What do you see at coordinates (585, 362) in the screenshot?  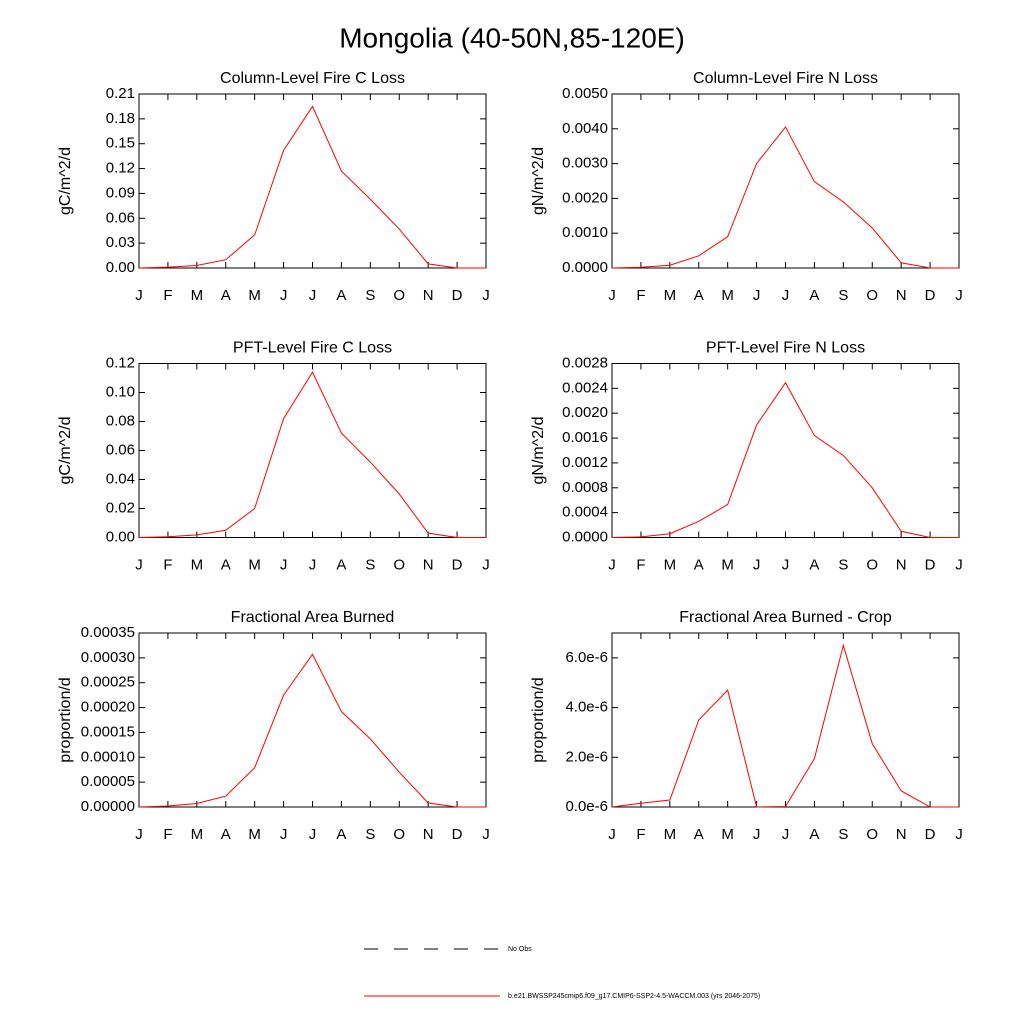 I see `y-tick-label: 0.0028` at bounding box center [585, 362].